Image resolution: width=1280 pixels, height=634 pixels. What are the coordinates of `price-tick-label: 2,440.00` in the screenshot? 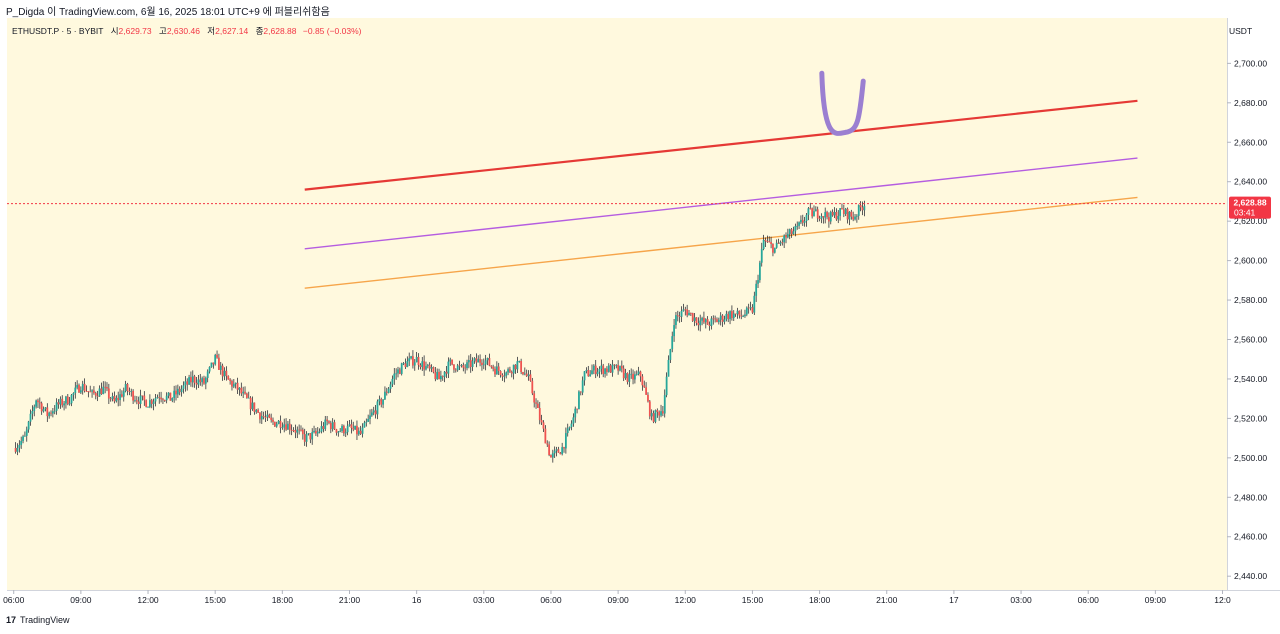 It's located at (1250, 576).